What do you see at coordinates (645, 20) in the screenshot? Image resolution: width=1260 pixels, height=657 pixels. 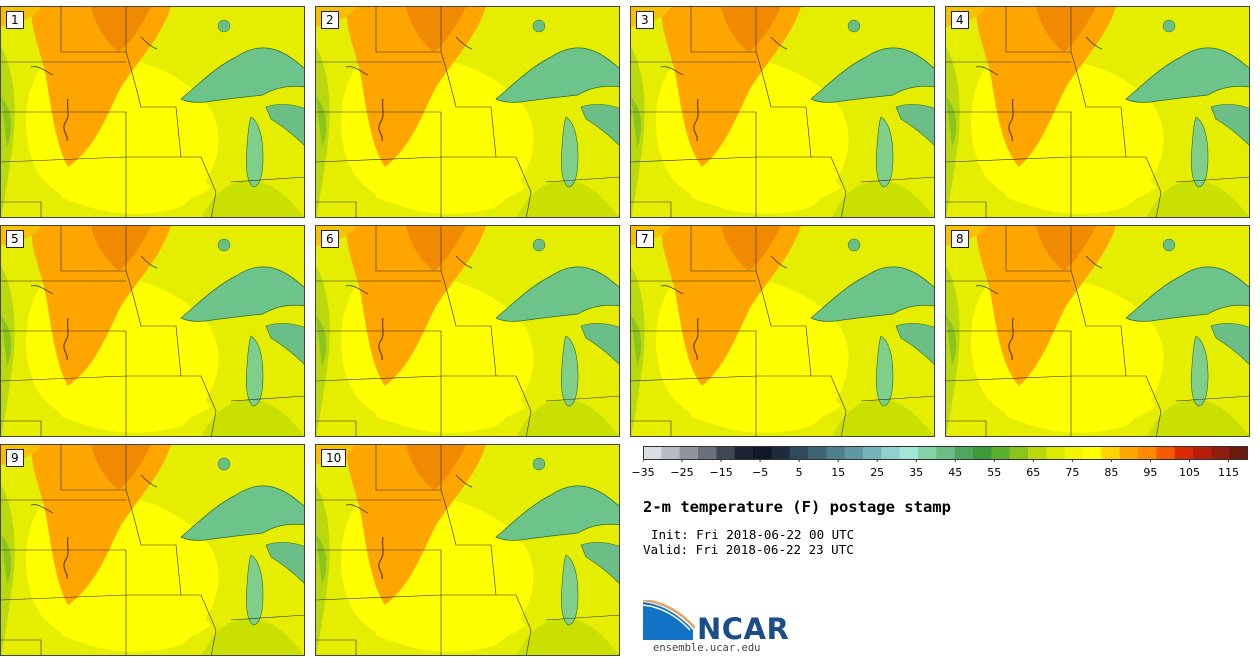 I see `ensemble-member-label: 3` at bounding box center [645, 20].